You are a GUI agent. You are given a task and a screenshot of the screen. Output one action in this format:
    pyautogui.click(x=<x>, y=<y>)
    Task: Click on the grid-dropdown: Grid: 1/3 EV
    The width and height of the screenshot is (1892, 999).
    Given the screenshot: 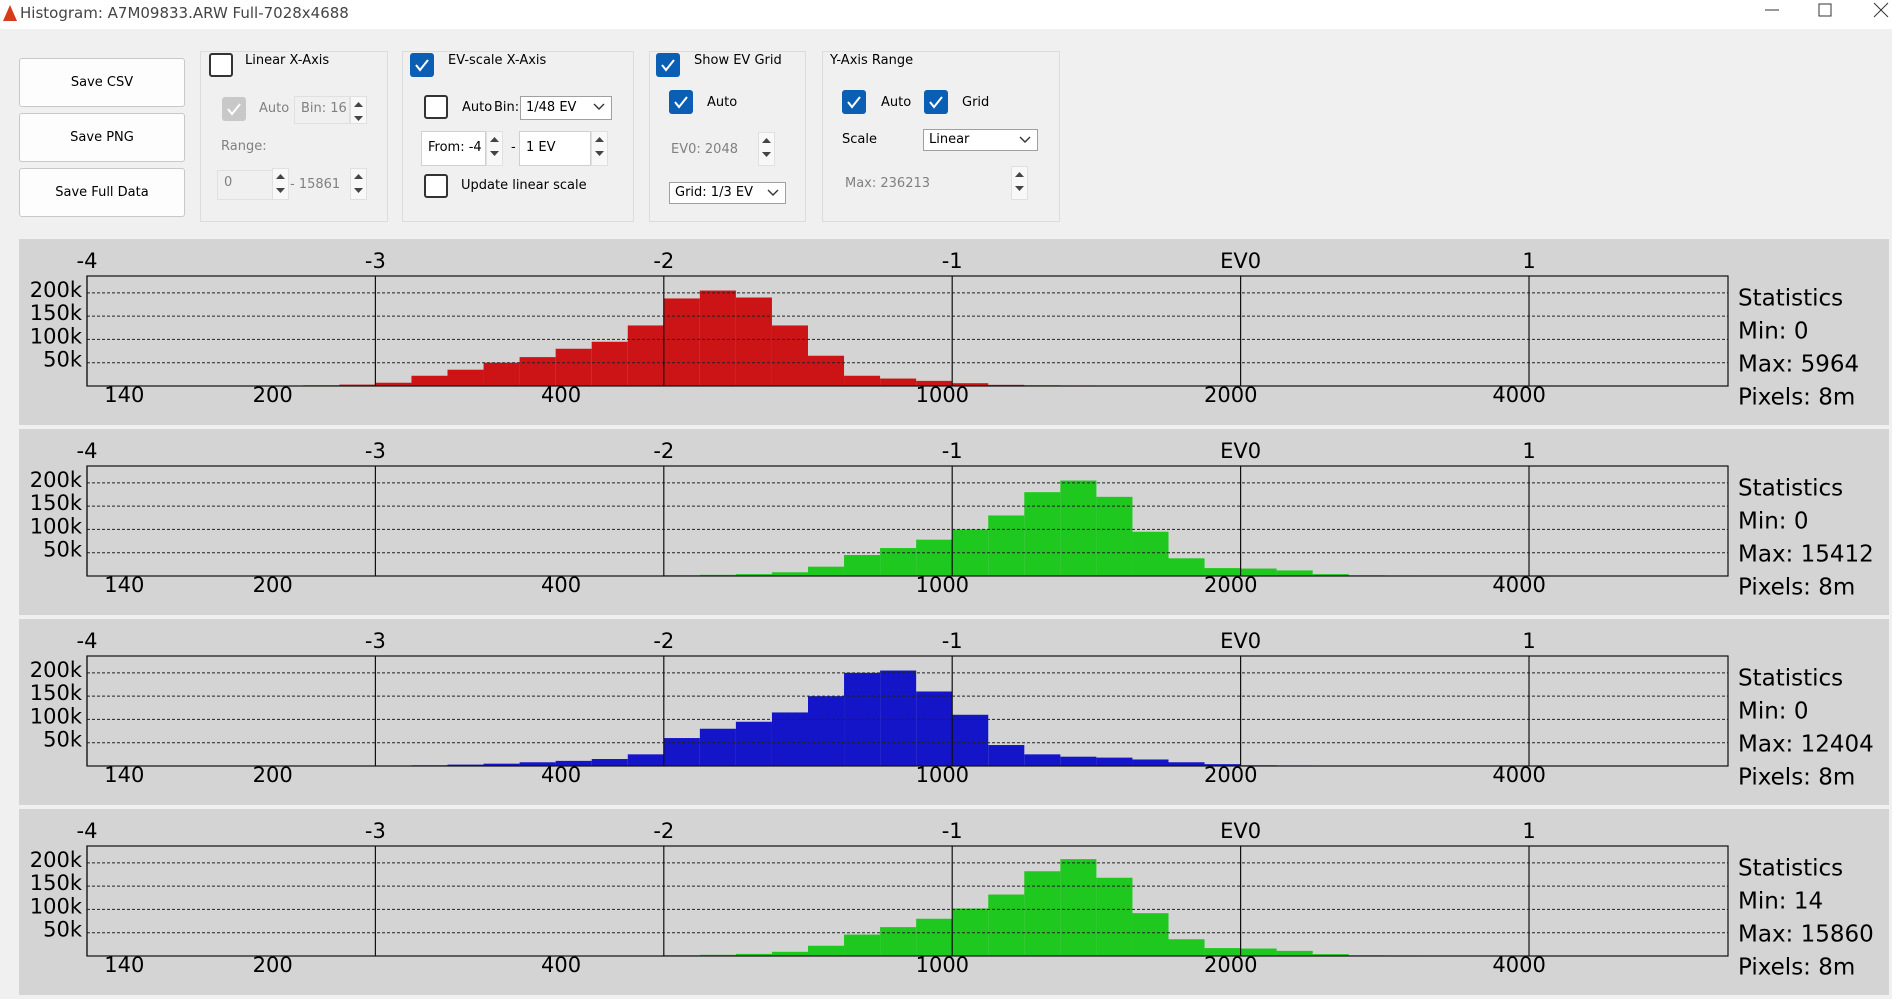 What is the action you would take?
    pyautogui.click(x=727, y=193)
    